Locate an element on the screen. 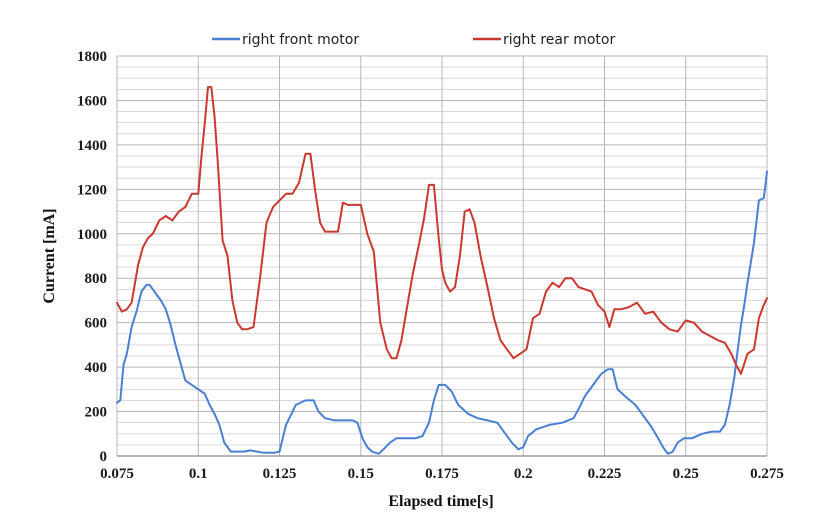 The height and width of the screenshot is (531, 824). y-tick-labels: 0 200 400 600 800 1000 1200 1400 1600 1800 is located at coordinates (92, 257).